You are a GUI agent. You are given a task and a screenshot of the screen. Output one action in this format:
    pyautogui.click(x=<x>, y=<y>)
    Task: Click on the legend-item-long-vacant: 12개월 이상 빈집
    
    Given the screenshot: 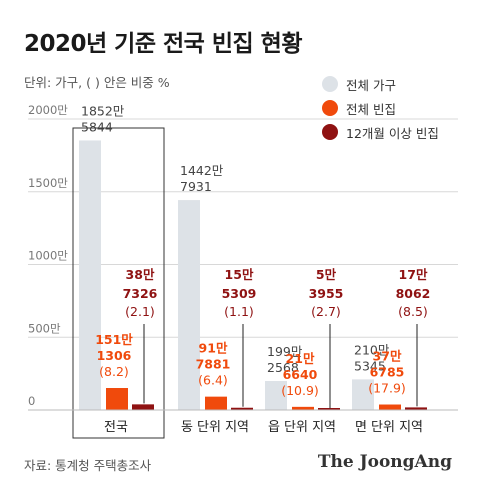 What is the action you would take?
    pyautogui.click(x=380, y=132)
    